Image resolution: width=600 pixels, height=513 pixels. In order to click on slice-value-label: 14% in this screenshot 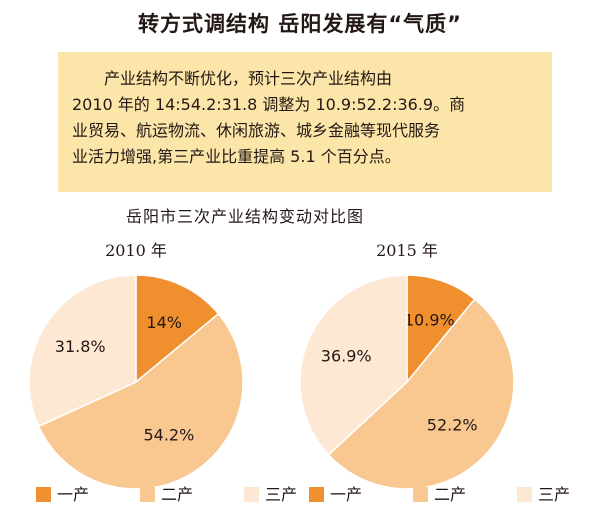, I will do `click(164, 322)`.